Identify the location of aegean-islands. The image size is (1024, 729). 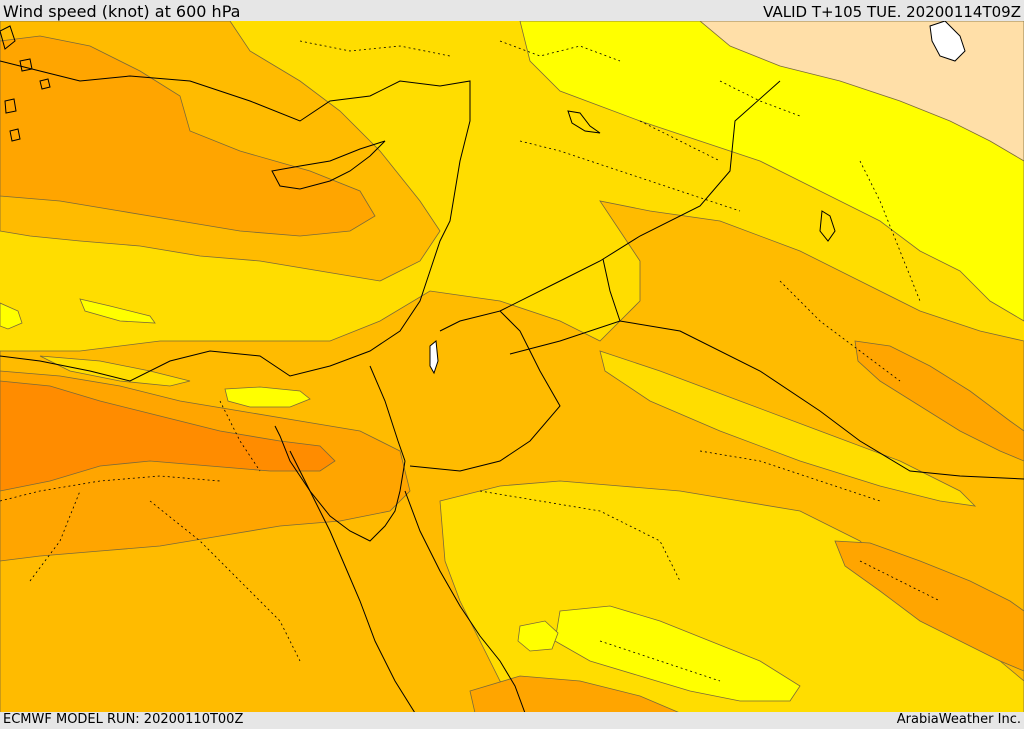
(25, 83).